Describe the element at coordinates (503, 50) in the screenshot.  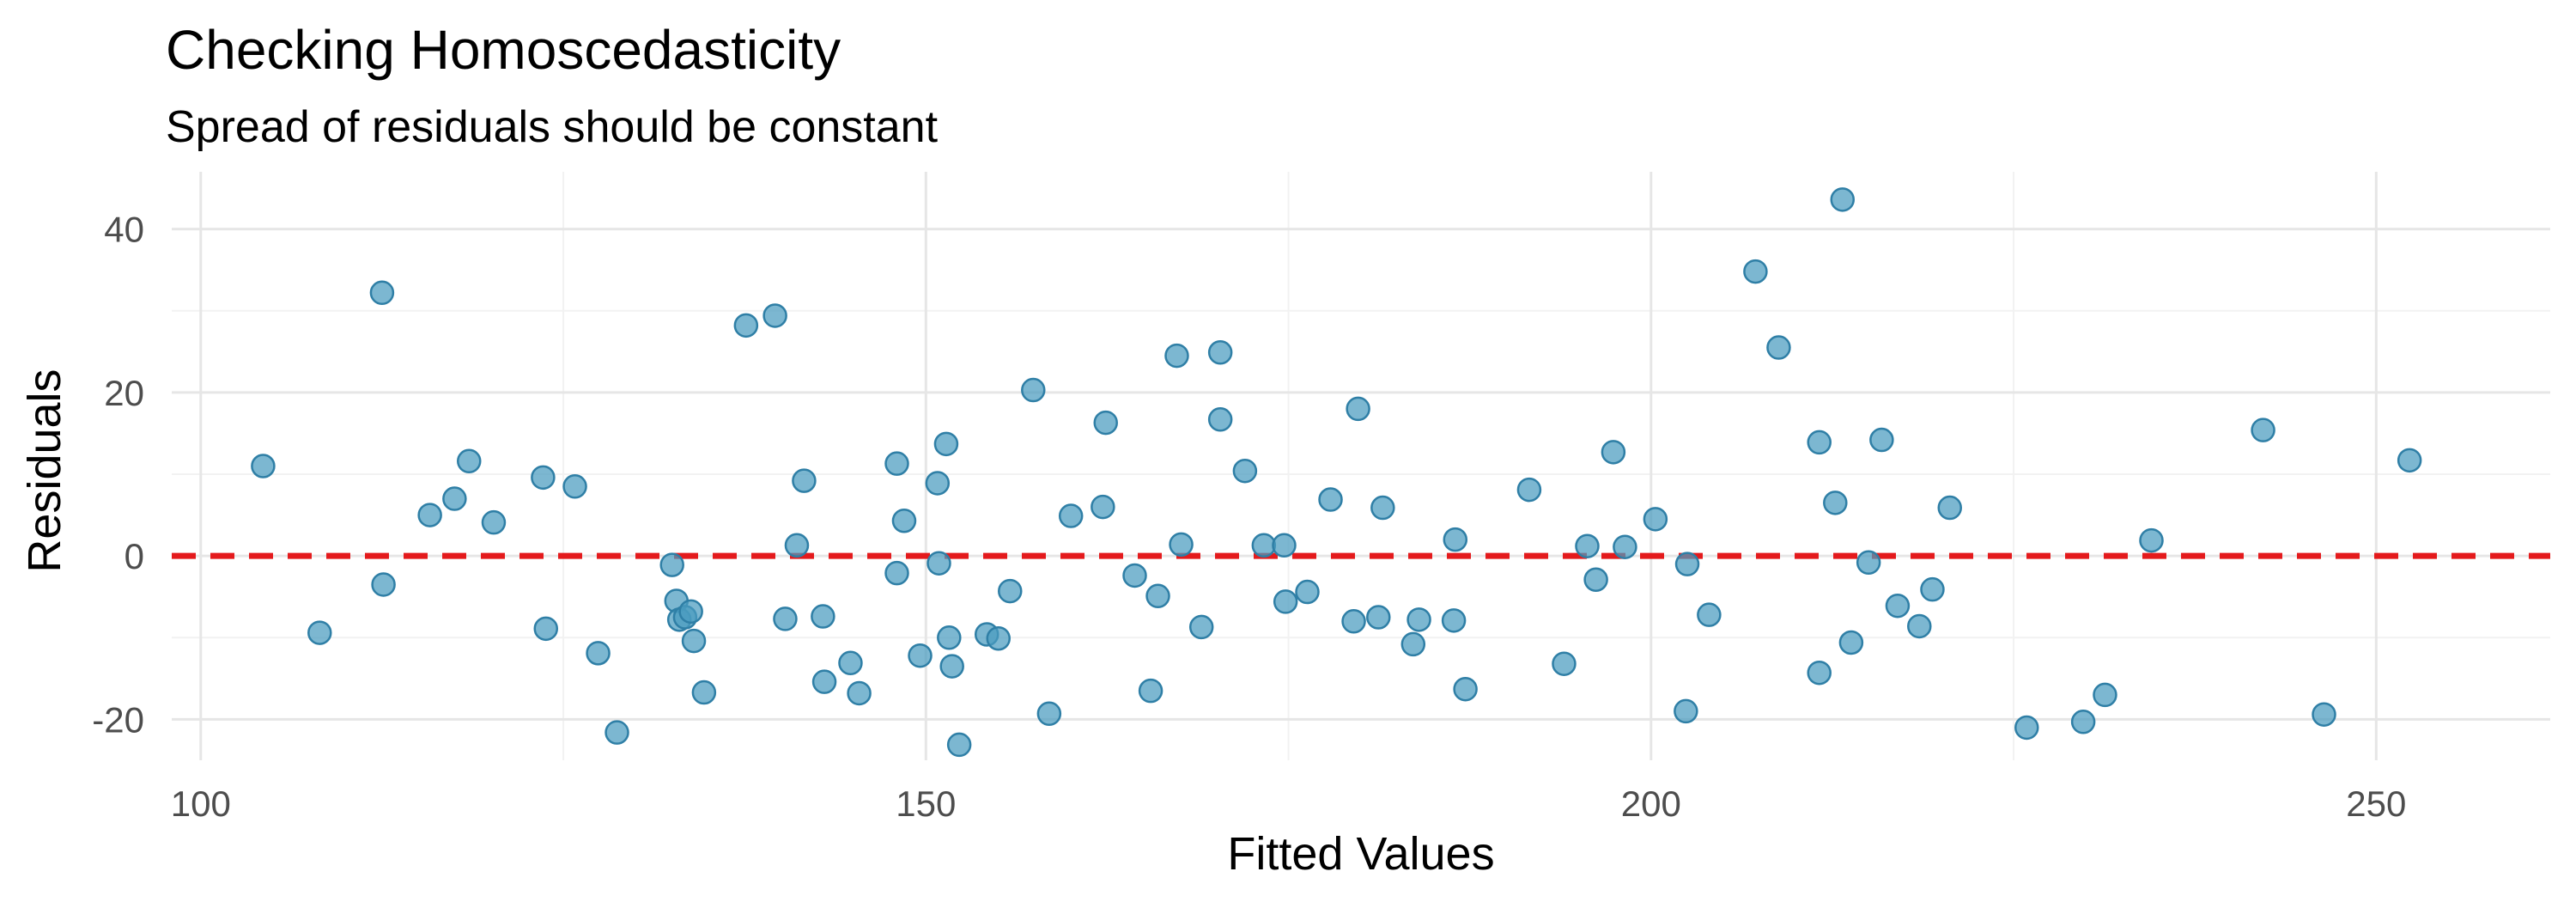
I see `chart-title: Checking Homoscedasticity` at that location.